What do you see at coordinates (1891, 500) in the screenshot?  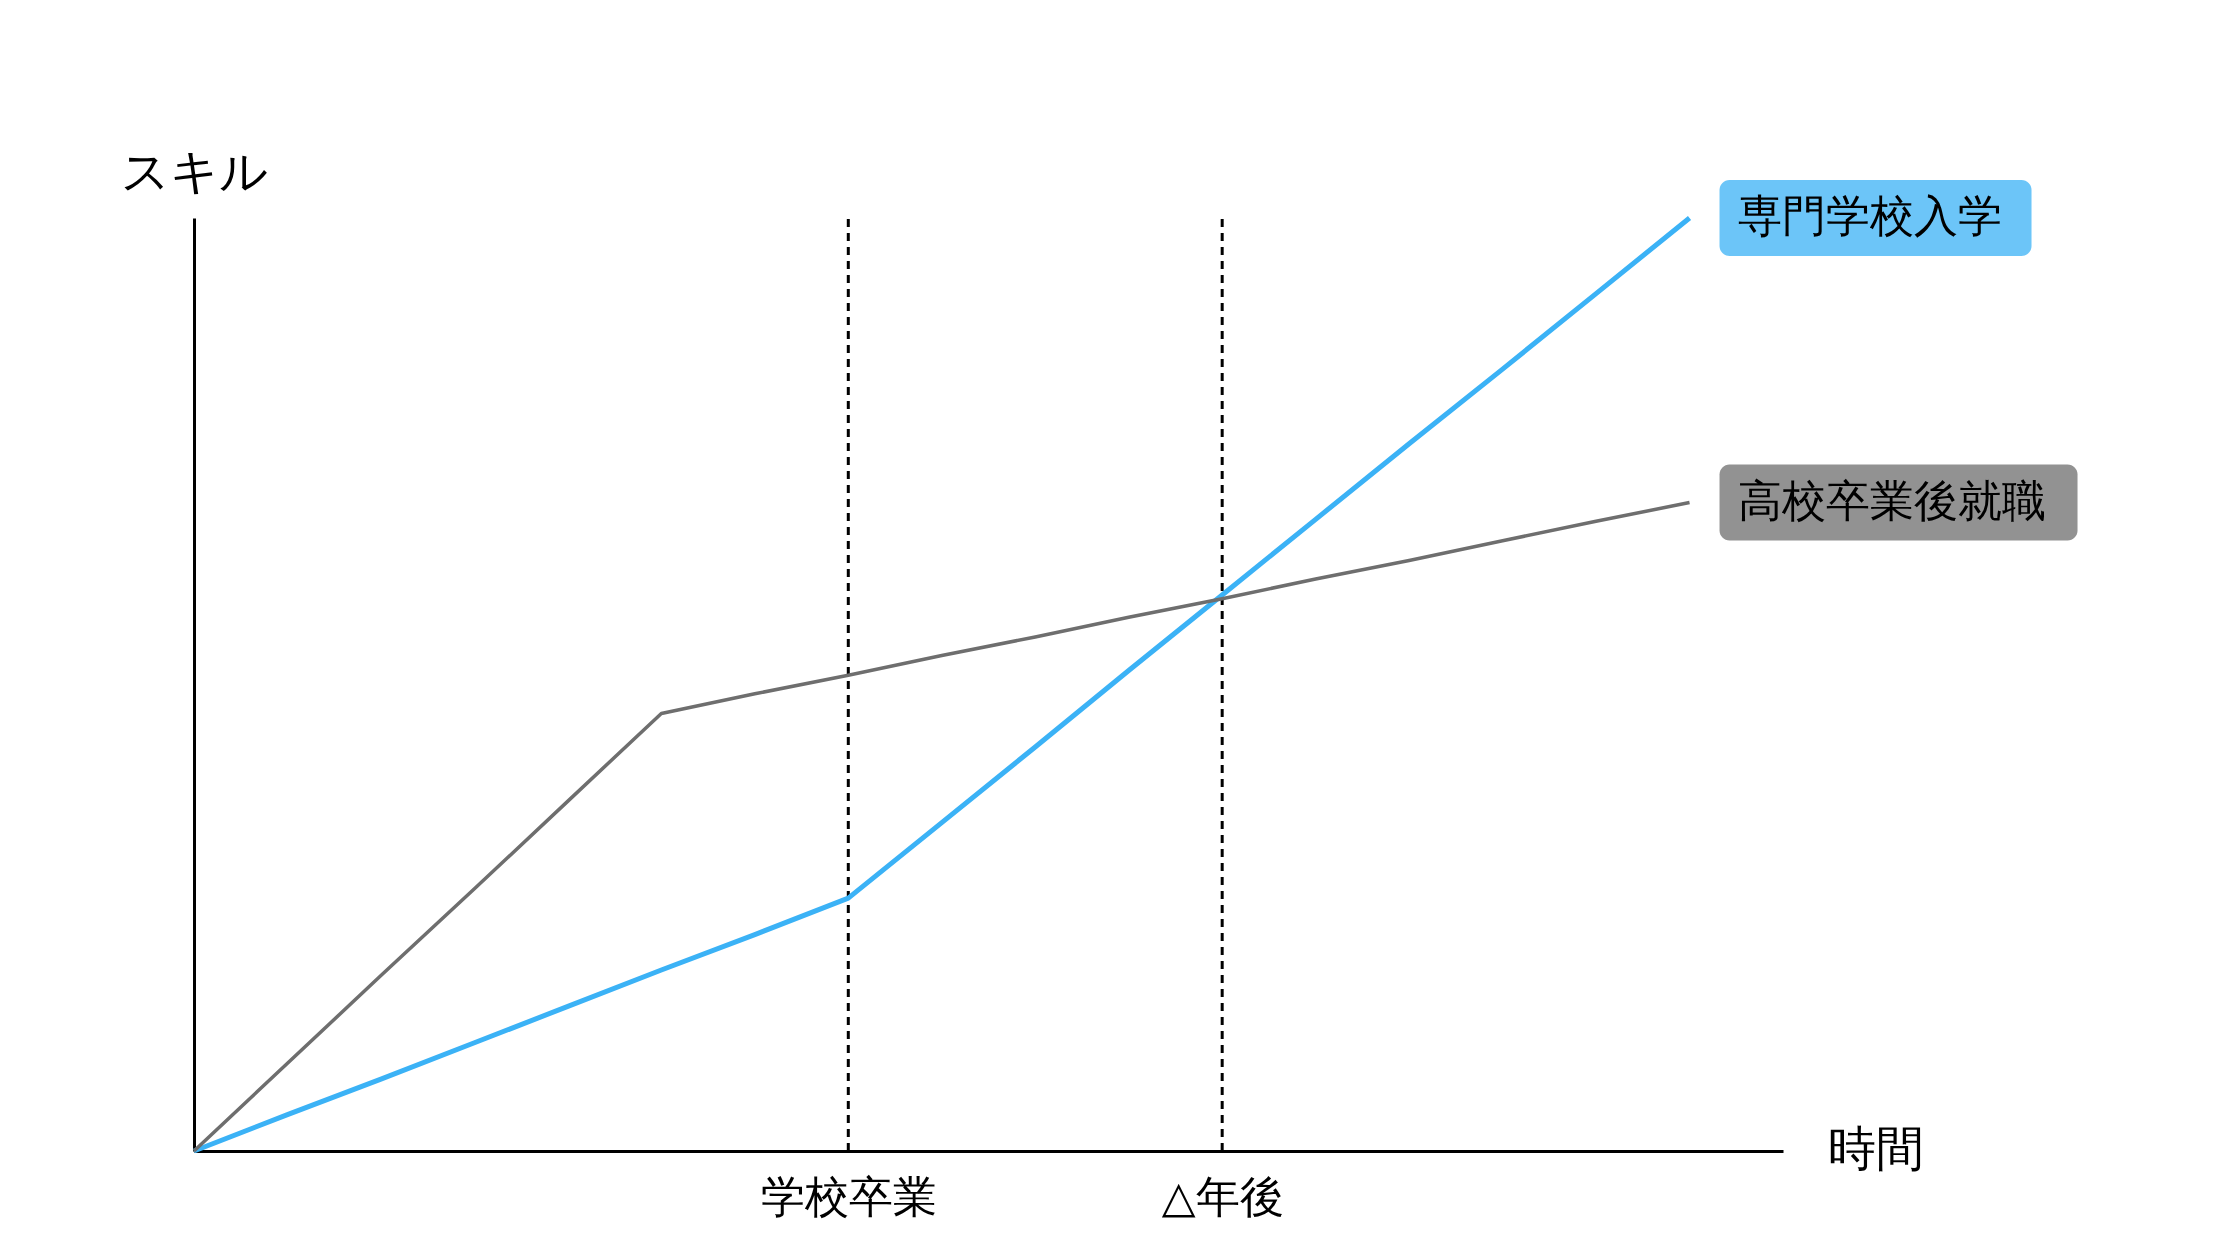 I see `series-label: 高校卒業後就職` at bounding box center [1891, 500].